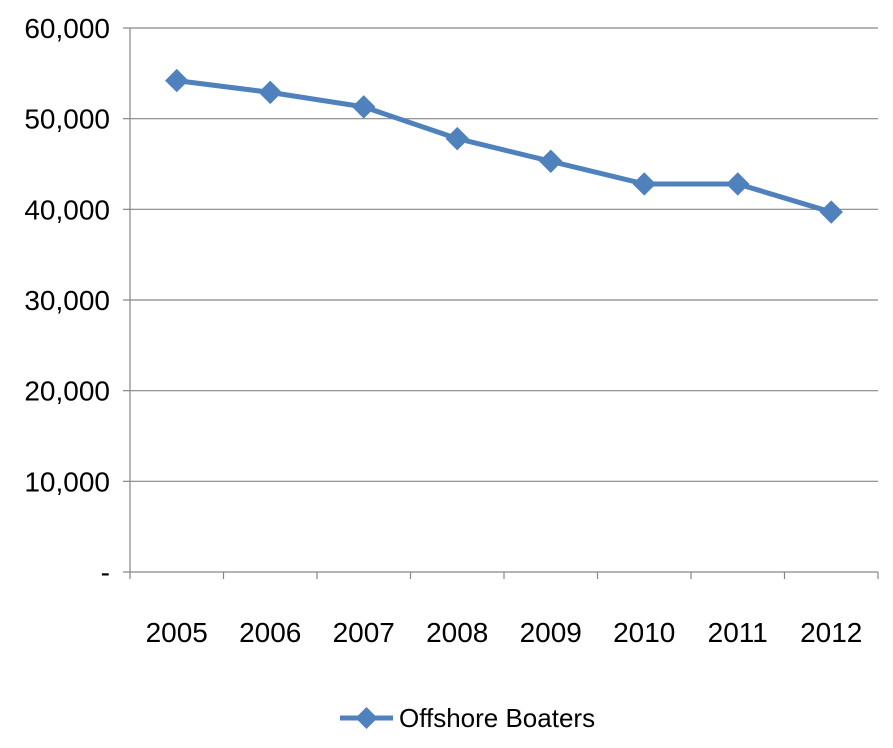 The height and width of the screenshot is (748, 893). I want to click on x-tick-label: 2005, so click(177, 632).